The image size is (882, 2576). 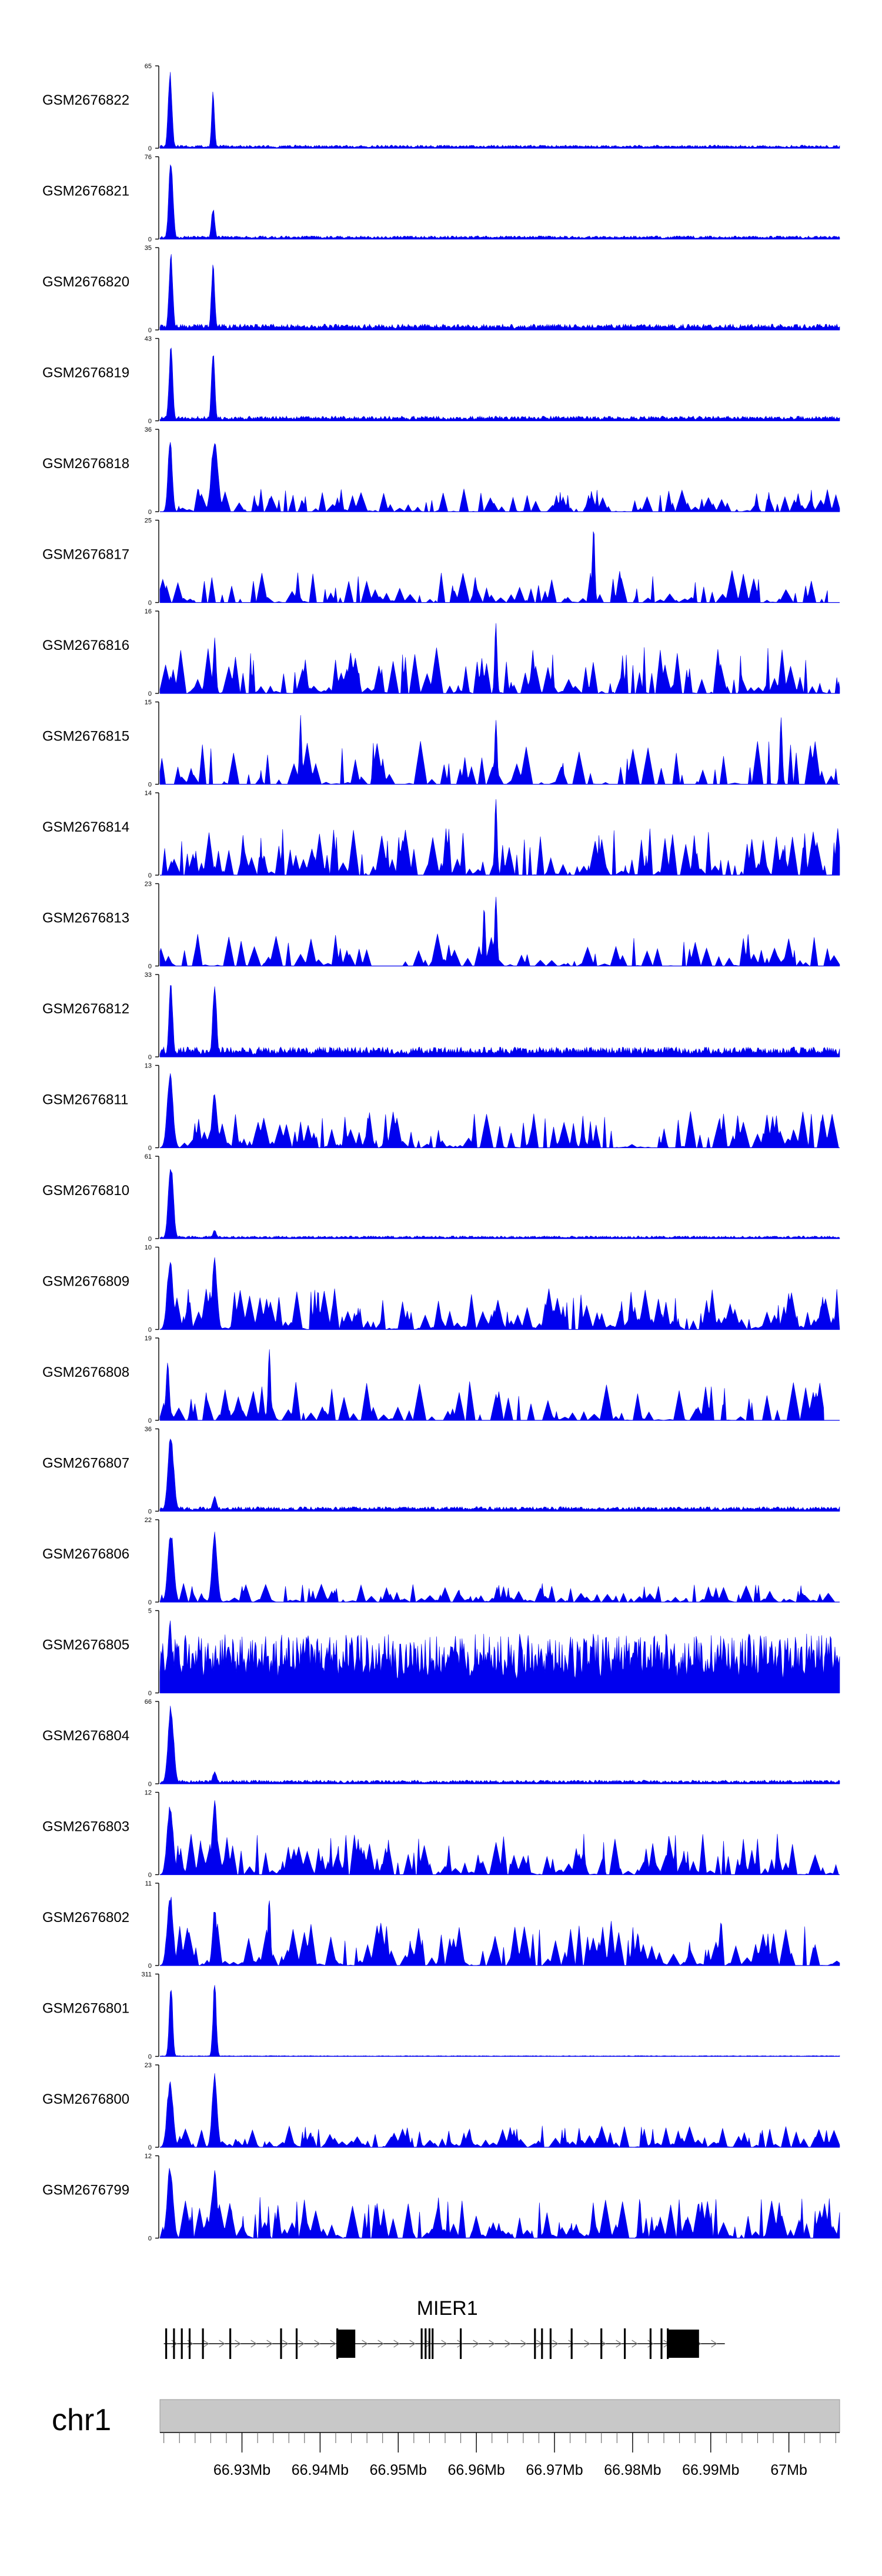 What do you see at coordinates (85, 282) in the screenshot?
I see `track-label: GSM2676820` at bounding box center [85, 282].